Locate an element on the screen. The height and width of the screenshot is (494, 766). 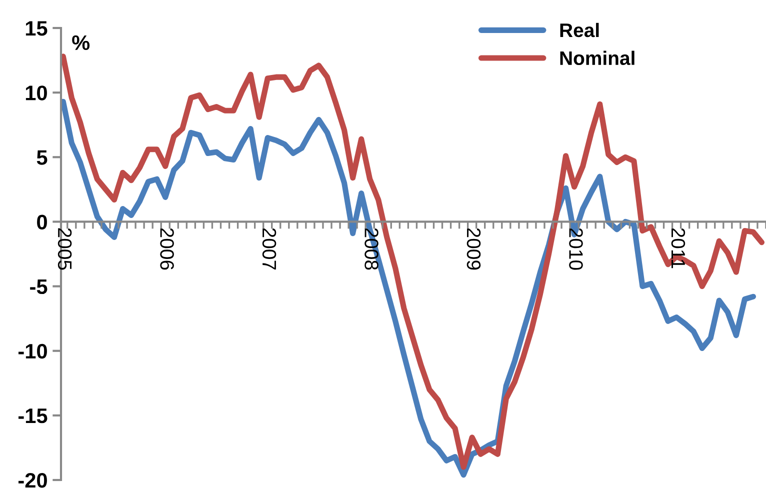
x-tick-label: 2006 is located at coordinates (167, 249).